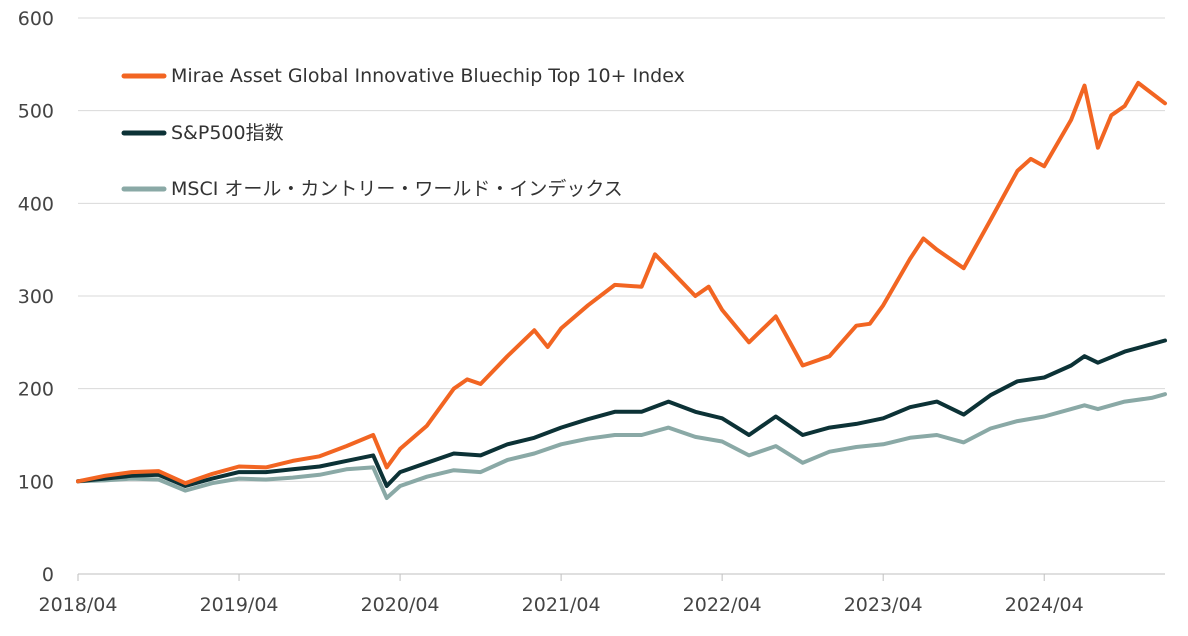  I want to click on y-tick-label: 100, so click(36, 482).